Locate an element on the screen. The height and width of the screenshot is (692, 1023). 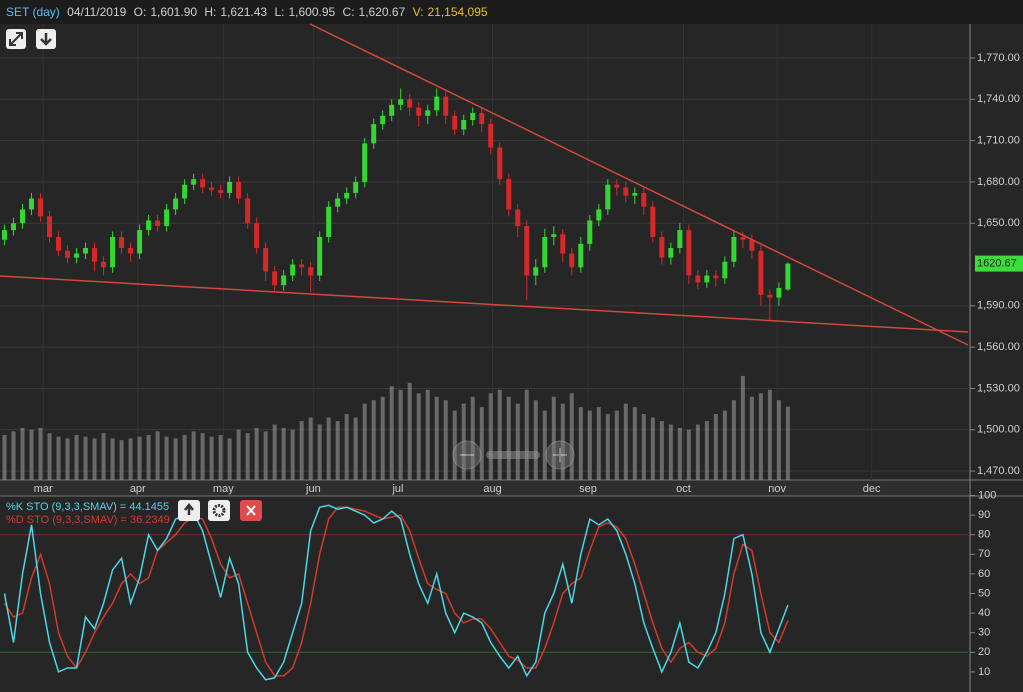
y-tick-label: 1,470.00 is located at coordinates (998, 471).